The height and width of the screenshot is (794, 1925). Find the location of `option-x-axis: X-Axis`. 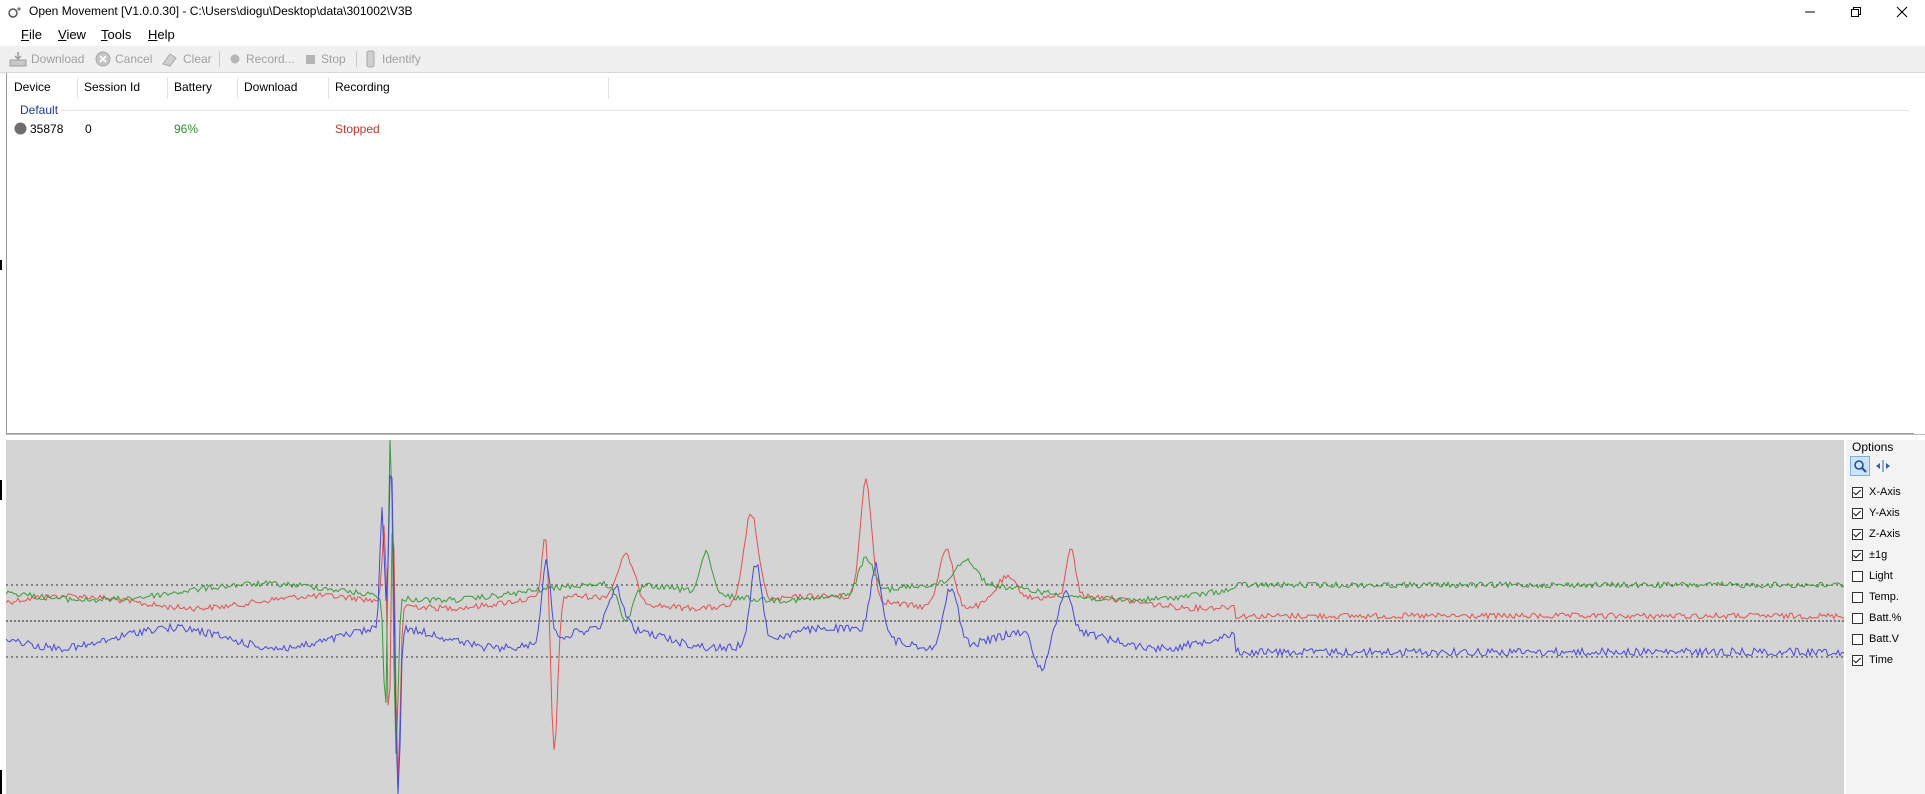

option-x-axis: X-Axis is located at coordinates (1876, 492).